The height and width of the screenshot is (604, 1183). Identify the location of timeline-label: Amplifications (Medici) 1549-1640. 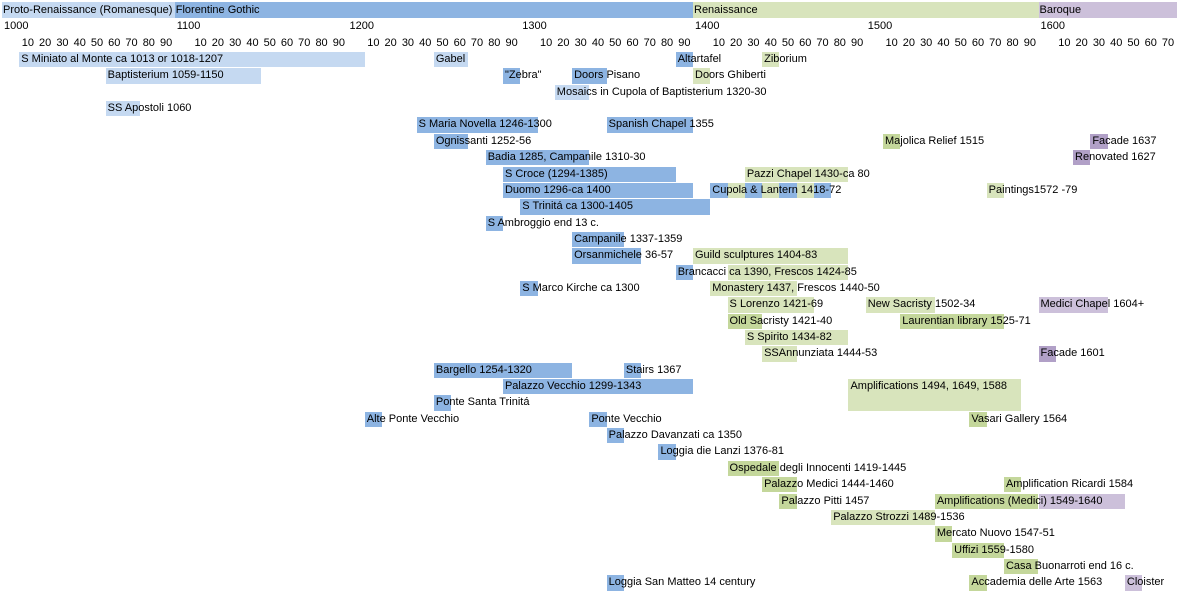
(1019, 500).